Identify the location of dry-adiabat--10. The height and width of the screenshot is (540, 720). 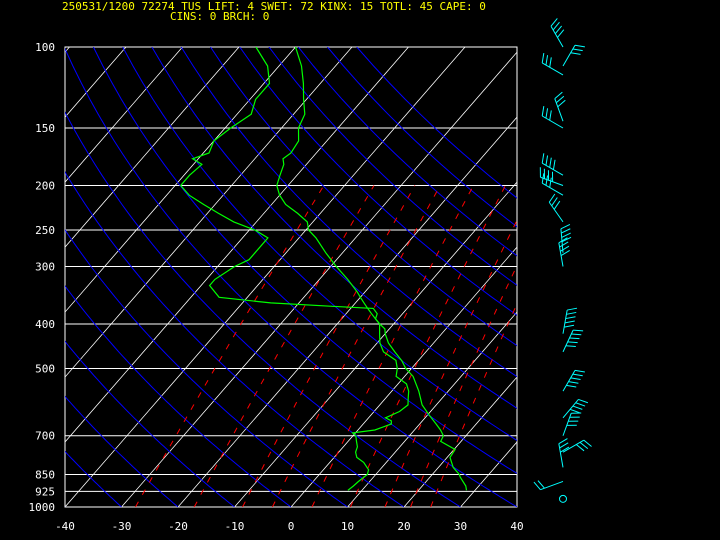
(150, 423).